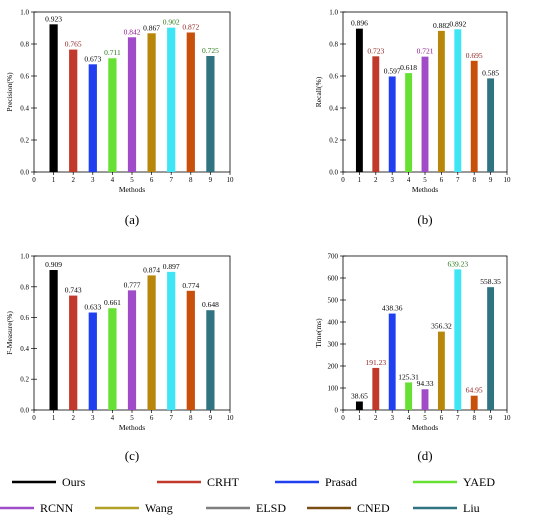 The height and width of the screenshot is (528, 550). What do you see at coordinates (24, 411) in the screenshot?
I see `y-tick-label: 0.0` at bounding box center [24, 411].